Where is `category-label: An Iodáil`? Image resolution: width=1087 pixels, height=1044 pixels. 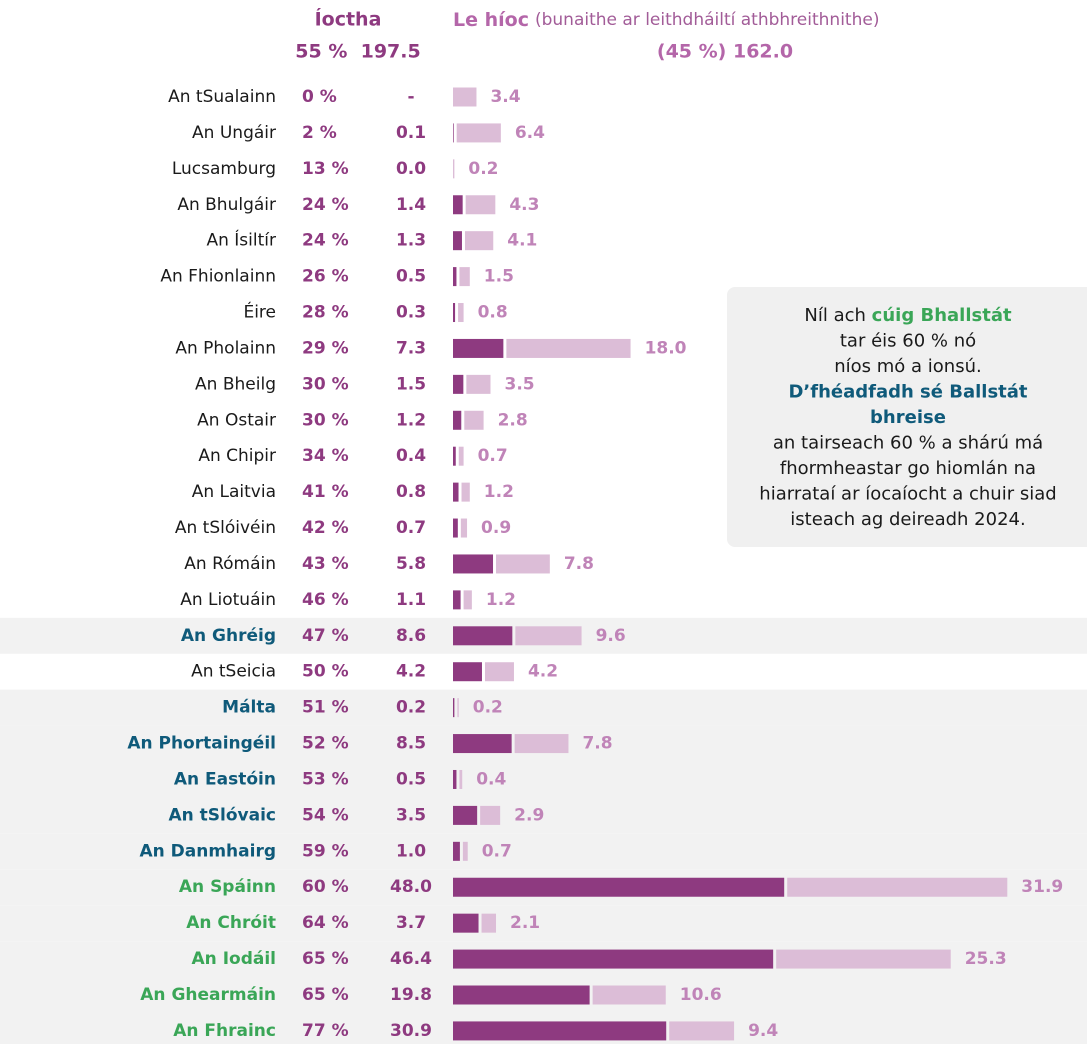 category-label: An Iodáil is located at coordinates (234, 959).